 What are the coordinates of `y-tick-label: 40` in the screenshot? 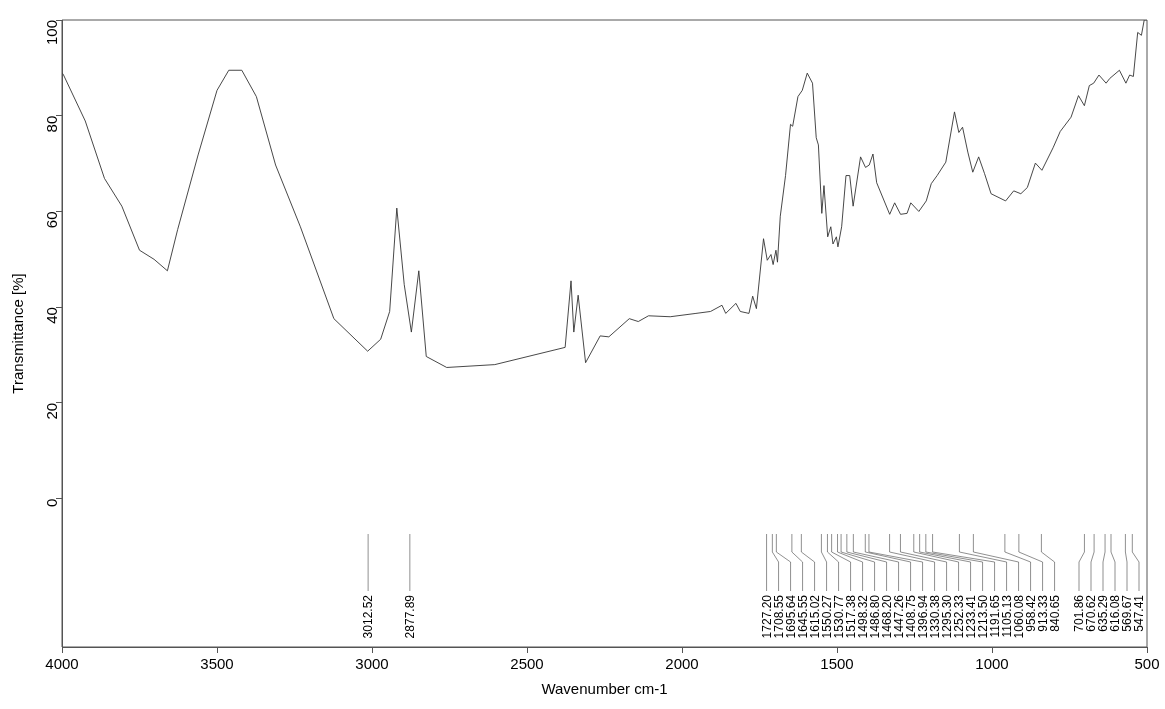 It's located at (52, 315).